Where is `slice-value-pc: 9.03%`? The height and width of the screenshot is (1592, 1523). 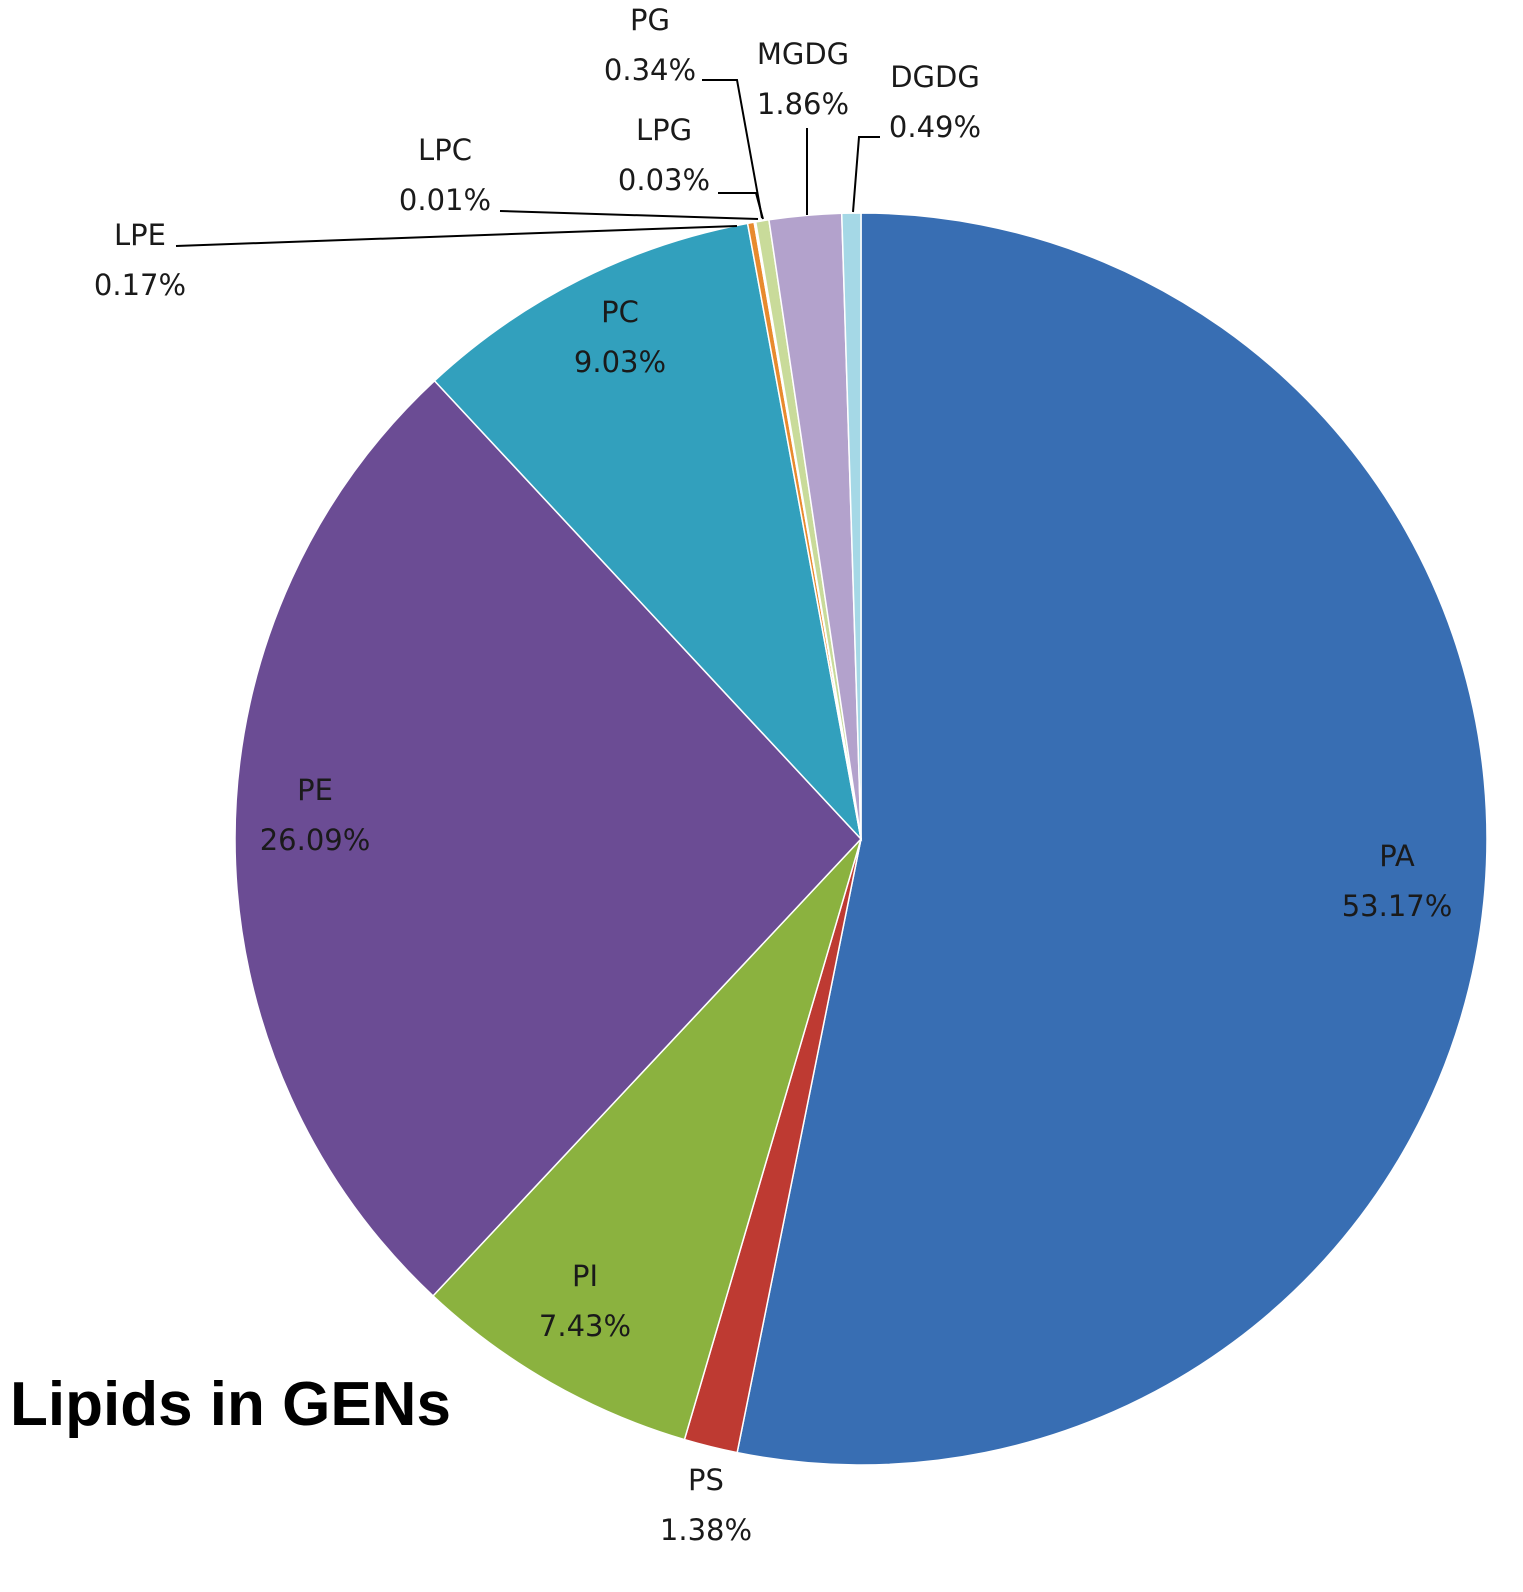 slice-value-pc: 9.03% is located at coordinates (620, 362).